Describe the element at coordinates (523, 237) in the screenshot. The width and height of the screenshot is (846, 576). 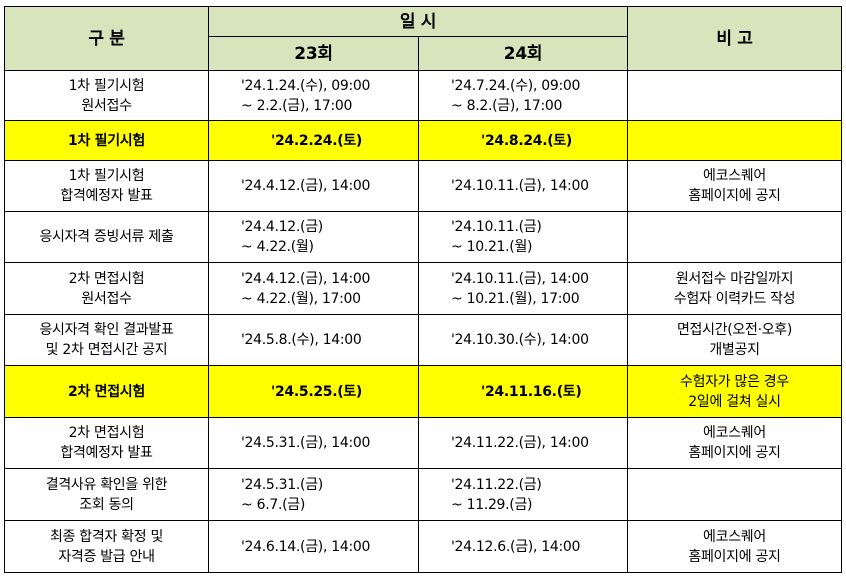
I see `row-date-24-cell: '24.10.11.(금) ~ 10.21.(월)` at that location.